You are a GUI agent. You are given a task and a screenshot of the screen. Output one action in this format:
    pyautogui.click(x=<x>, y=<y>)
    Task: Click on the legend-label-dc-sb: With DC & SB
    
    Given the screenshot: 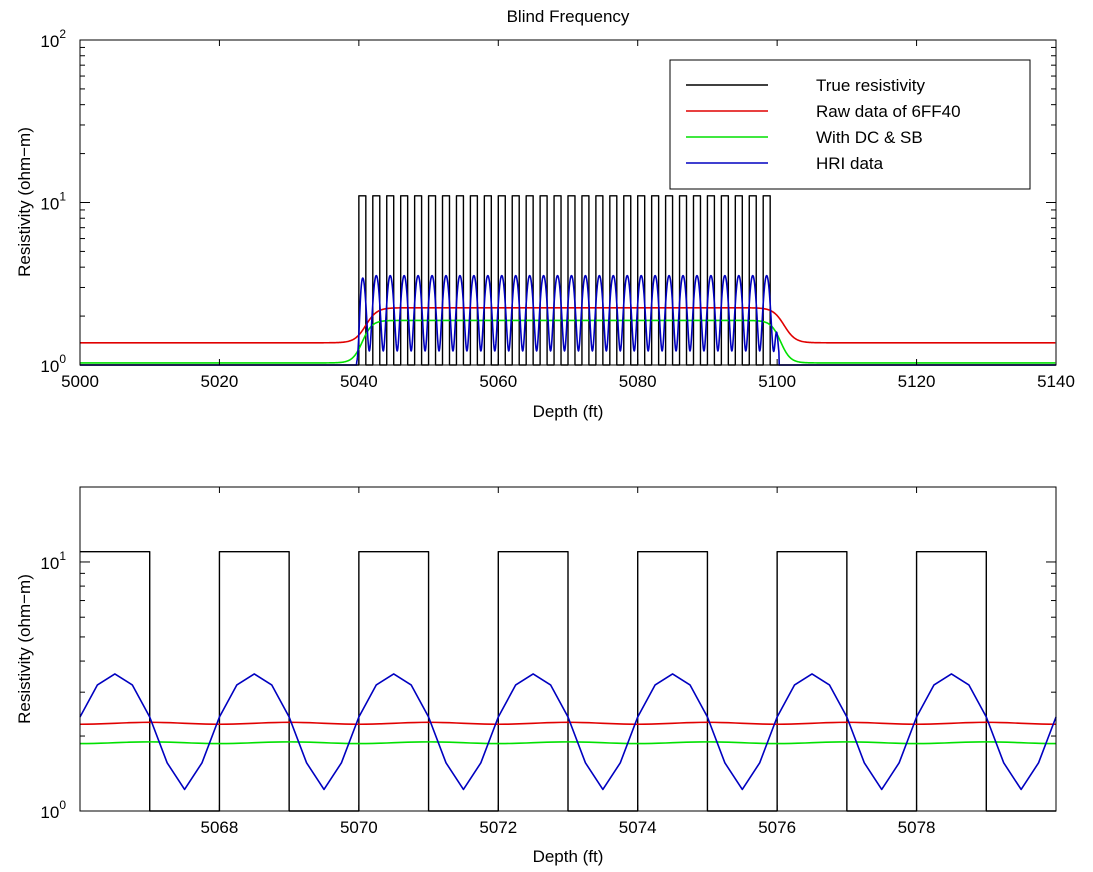 What is the action you would take?
    pyautogui.click(x=869, y=137)
    